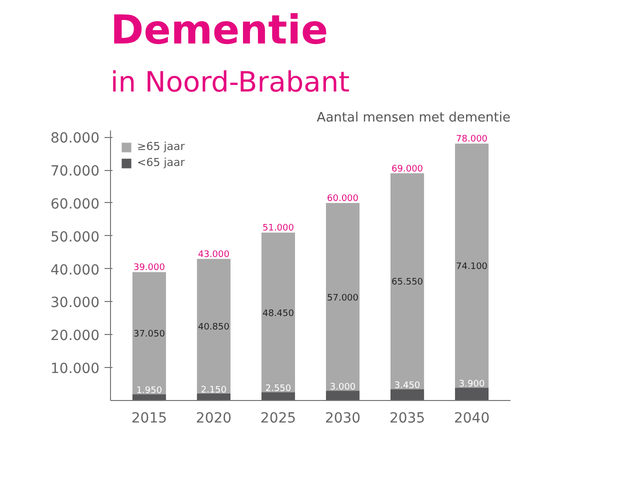 This screenshot has height=492, width=640. Describe the element at coordinates (75, 237) in the screenshot. I see `y-tick-label: 50.000` at that location.